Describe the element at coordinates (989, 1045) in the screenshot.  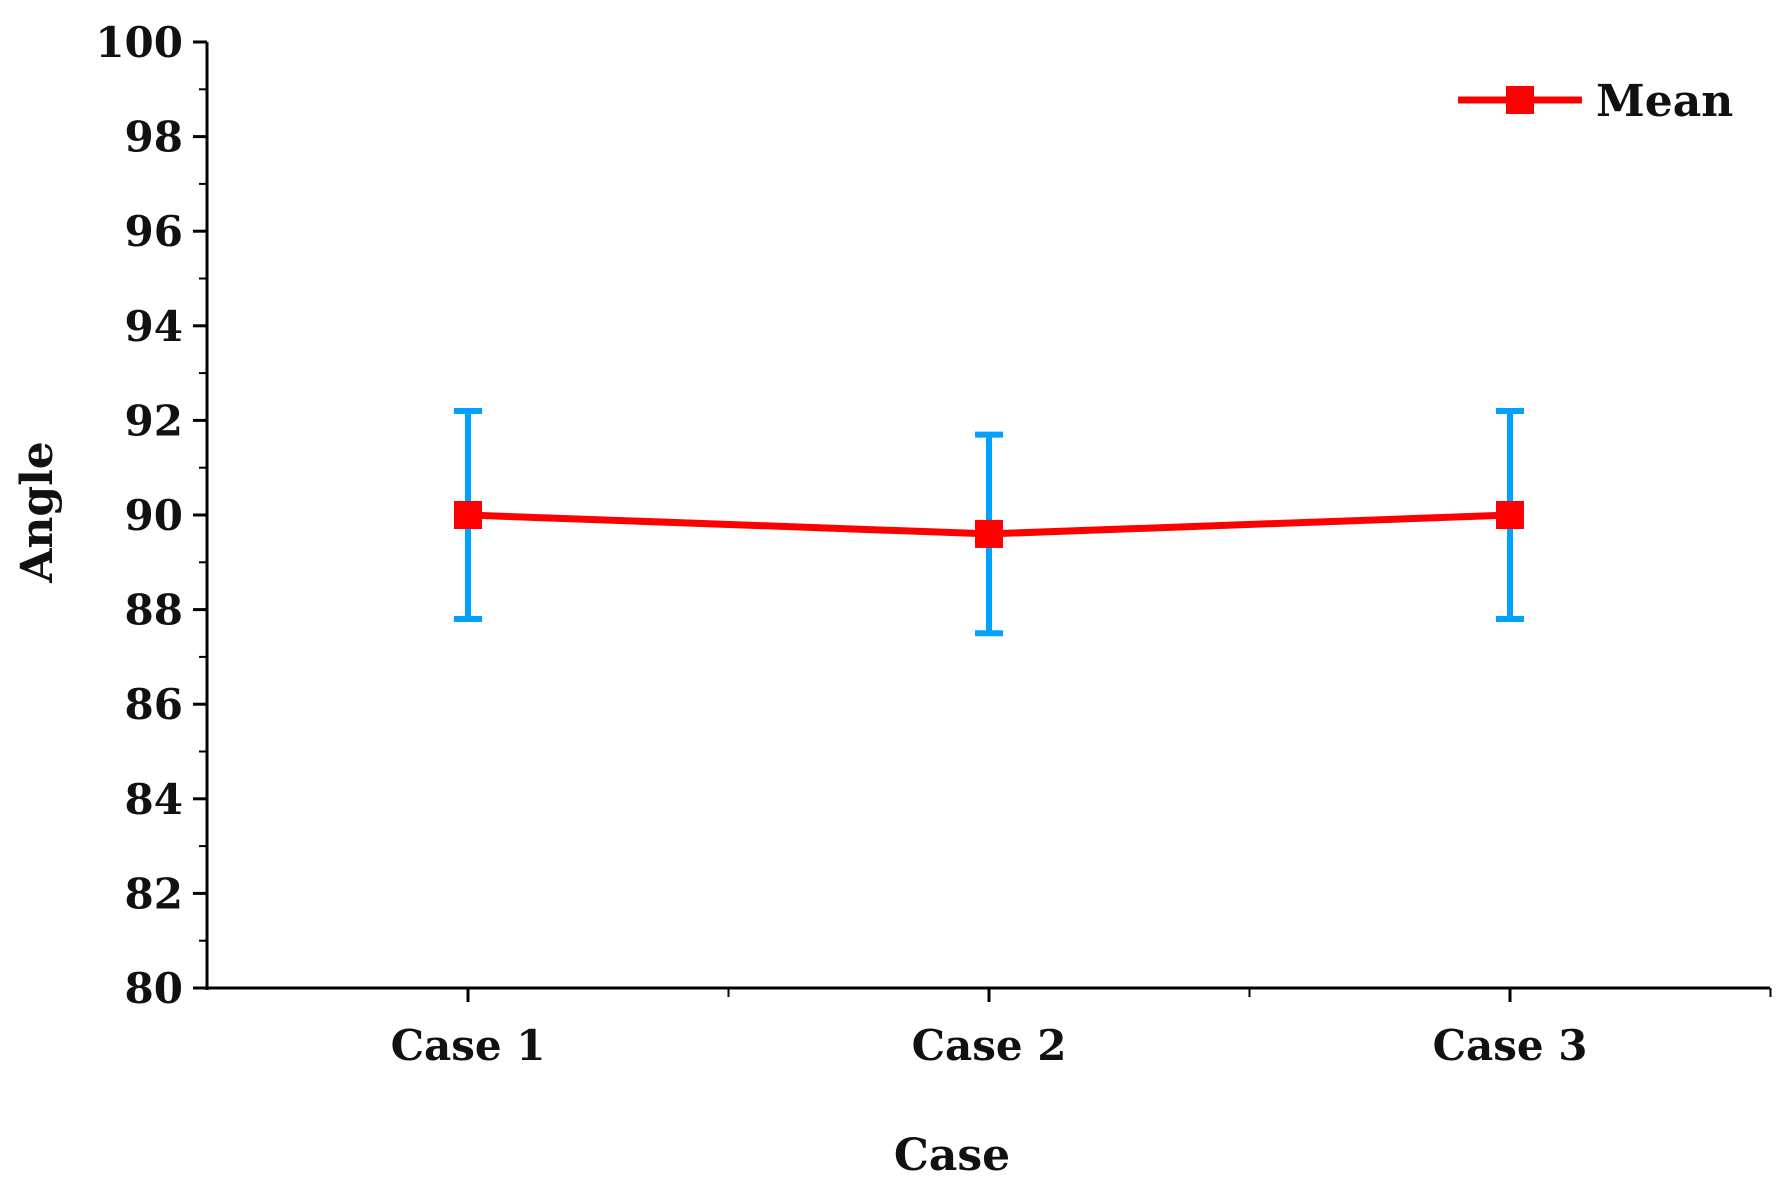
I see `x-tick-label: Case 2` at that location.